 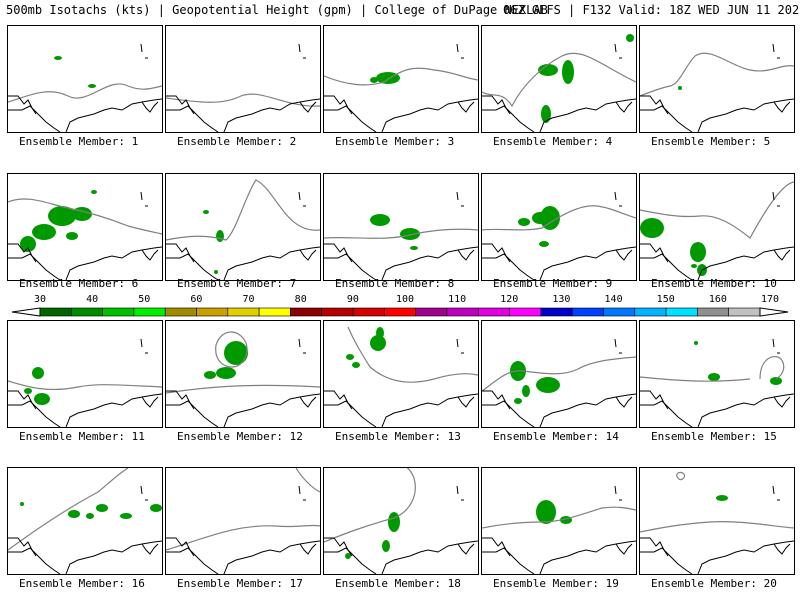 What do you see at coordinates (395, 141) in the screenshot?
I see `member-label: Ensemble Member: 3` at bounding box center [395, 141].